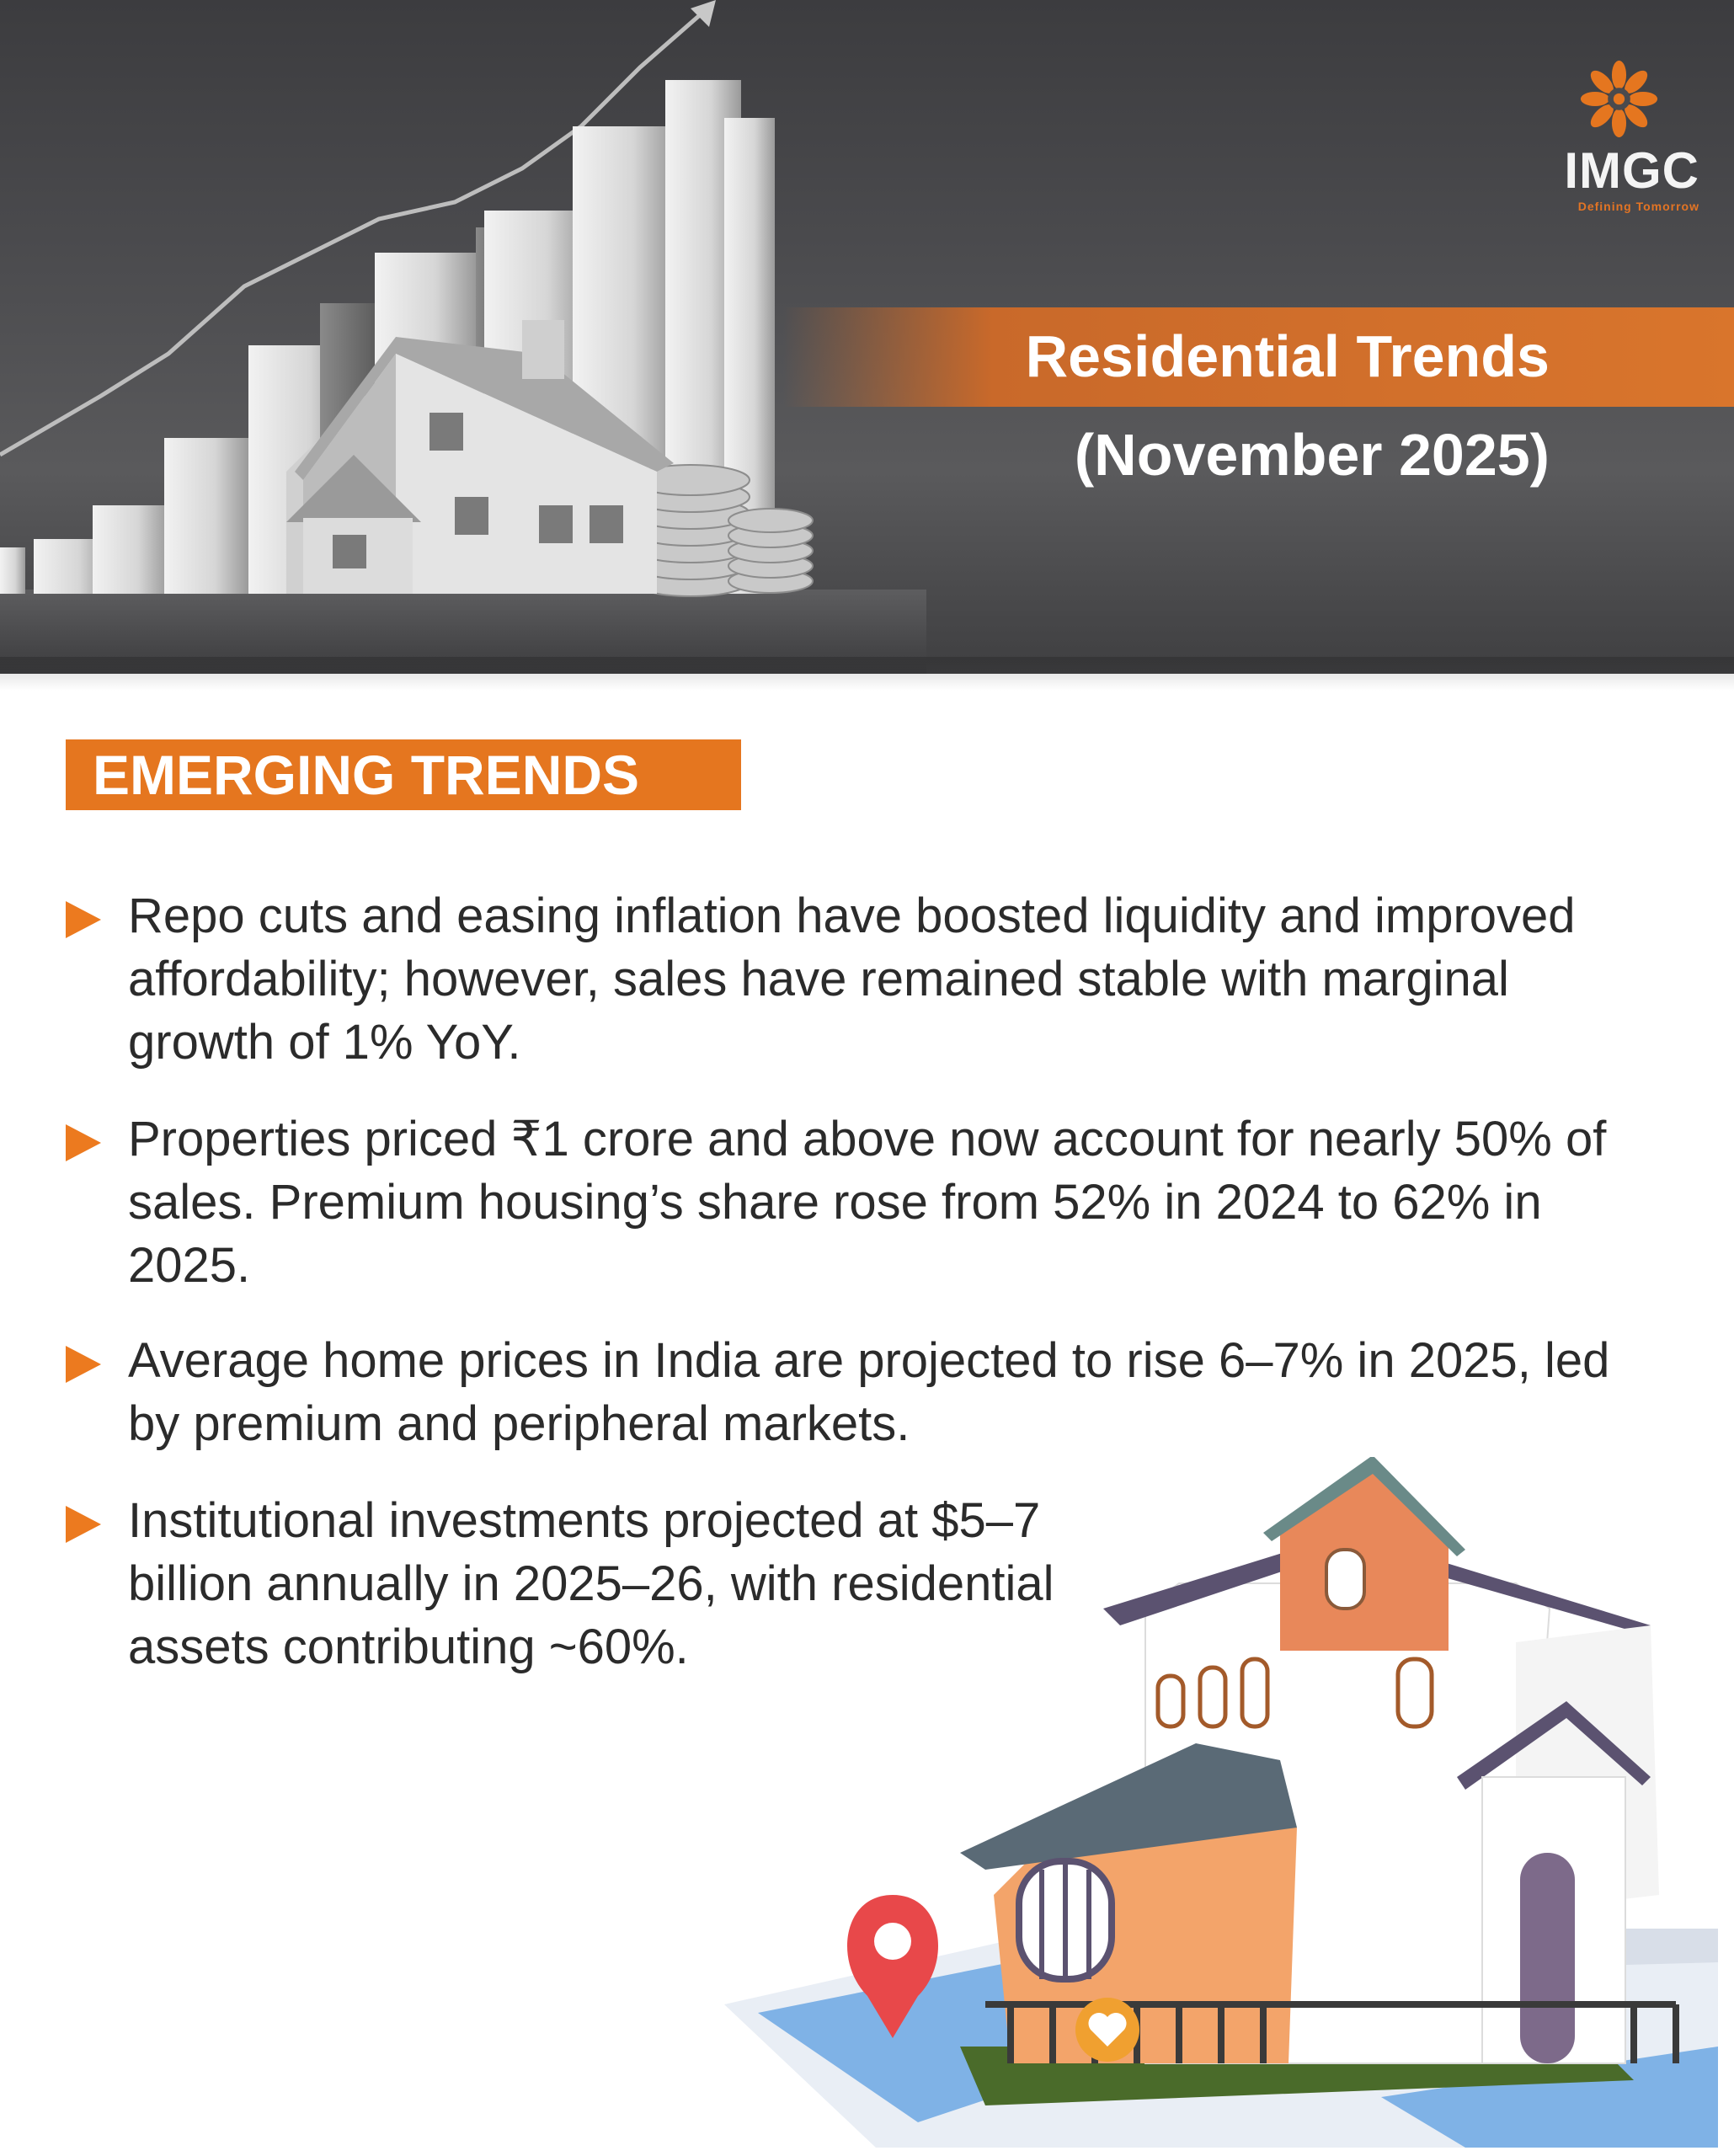 The image size is (1734, 2156). Describe the element at coordinates (1619, 99) in the screenshot. I see `lotus-logo-icon` at that location.